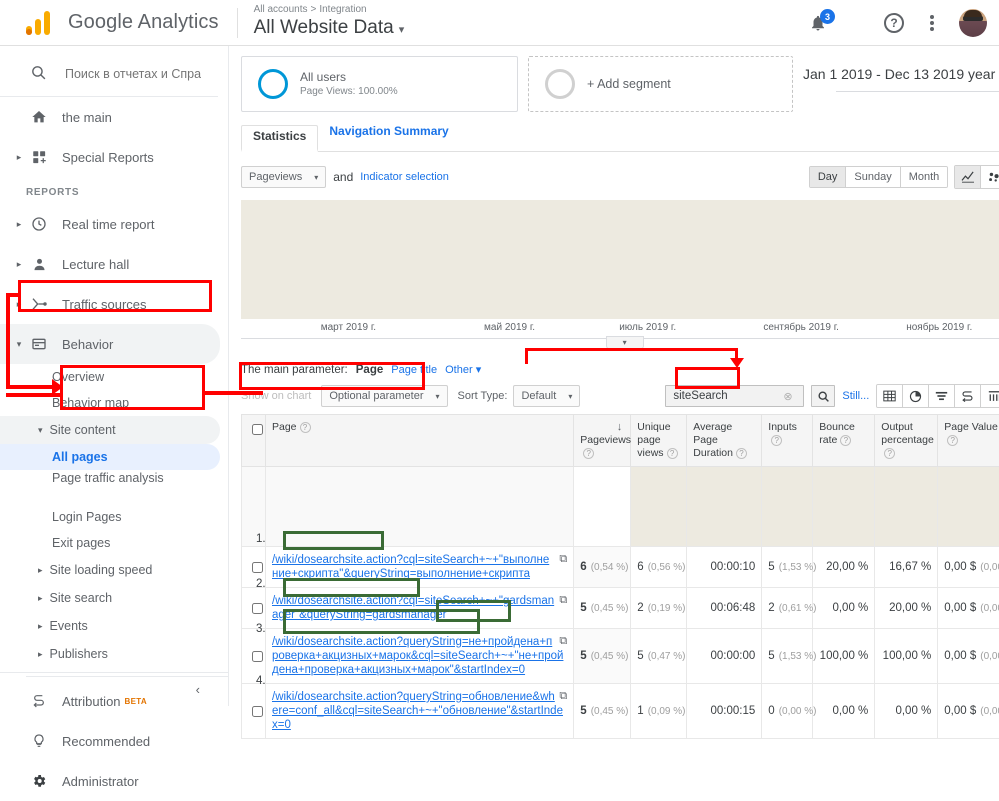 Image resolution: width=999 pixels, height=801 pixels. What do you see at coordinates (890, 396) in the screenshot?
I see `table-view-icon` at bounding box center [890, 396].